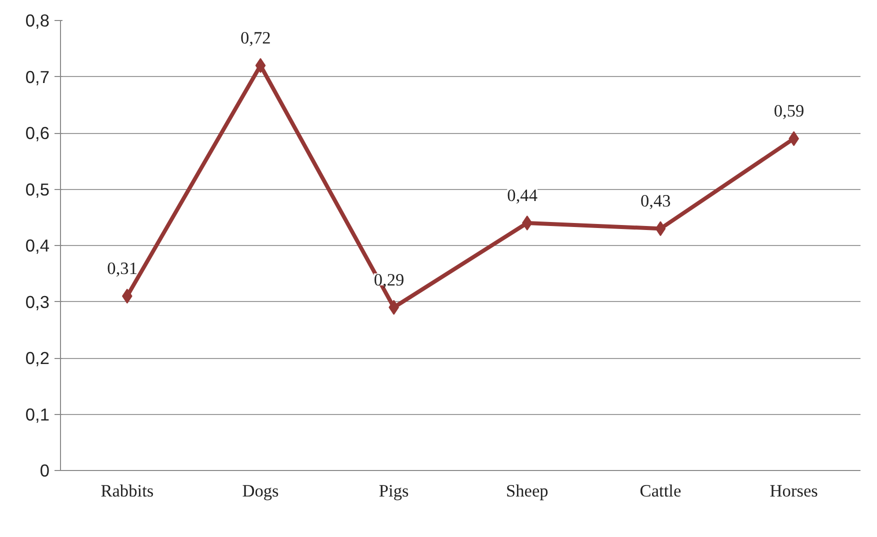  What do you see at coordinates (389, 280) in the screenshot?
I see `data-label: 0,29` at bounding box center [389, 280].